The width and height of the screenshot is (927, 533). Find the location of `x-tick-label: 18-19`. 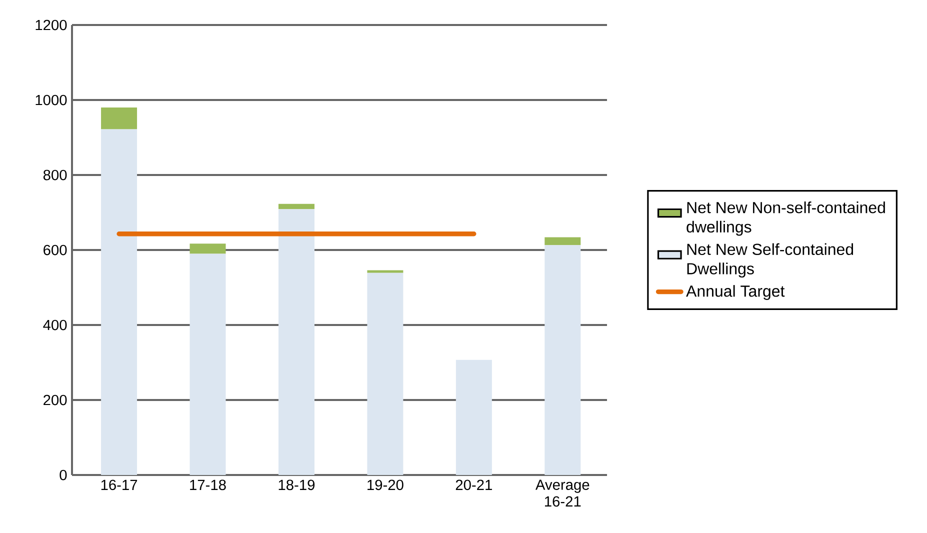

x-tick-label: 18-19 is located at coordinates (296, 485).